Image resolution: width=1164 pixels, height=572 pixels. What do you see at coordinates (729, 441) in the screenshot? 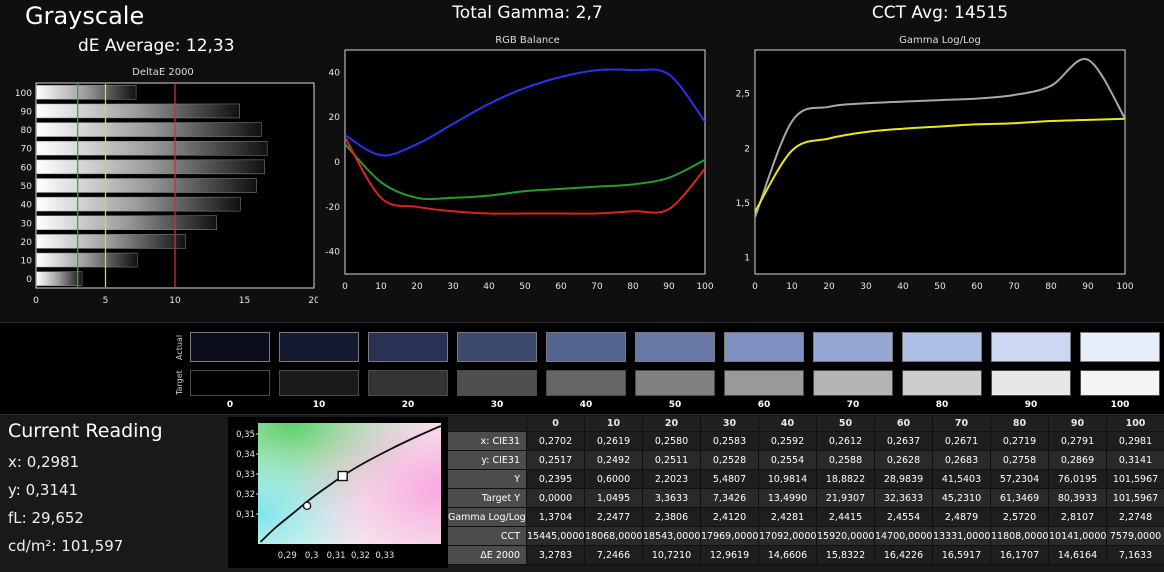
I see `table-cell: 0,2583` at bounding box center [729, 441].